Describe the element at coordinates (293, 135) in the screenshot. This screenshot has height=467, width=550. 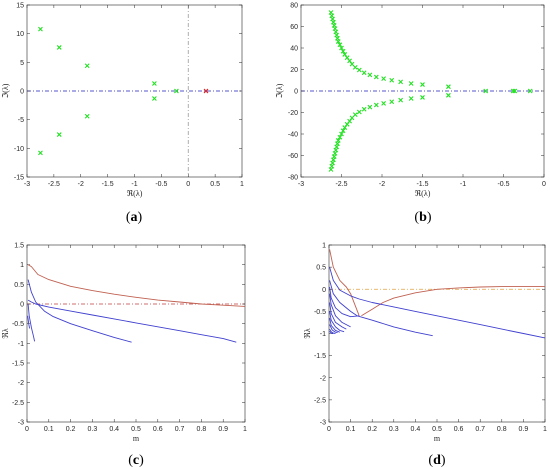
I see `y-tick-label: -40` at that location.